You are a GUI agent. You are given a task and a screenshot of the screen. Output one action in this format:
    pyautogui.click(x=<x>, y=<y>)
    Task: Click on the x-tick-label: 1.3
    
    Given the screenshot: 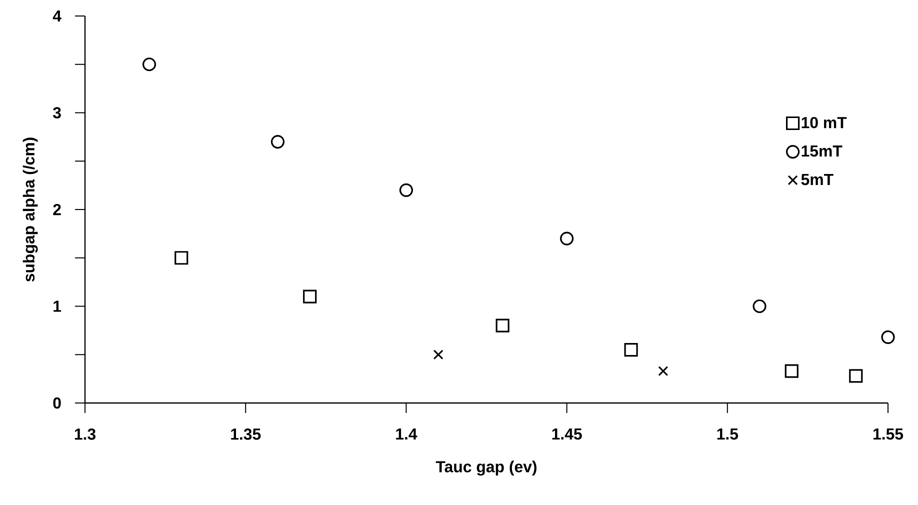 What is the action you would take?
    pyautogui.click(x=85, y=434)
    